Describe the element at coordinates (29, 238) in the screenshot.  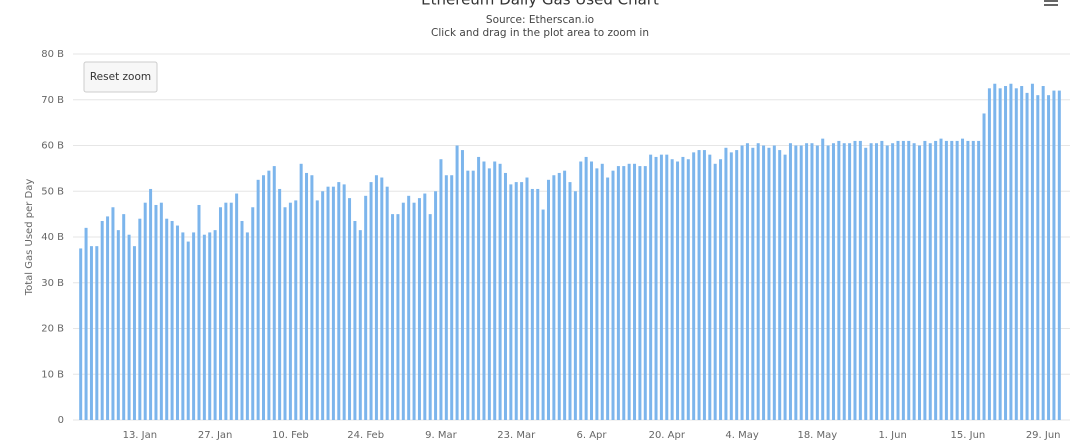
I see `y-axis-label: Total Gas Used per Day` at that location.